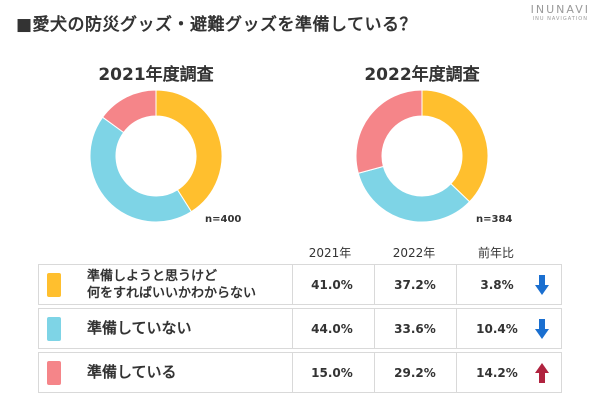 The image size is (600, 400). I want to click on table-row-not-prepared: 準備していない 44.0% 33.6% 10.4%, so click(300, 328).